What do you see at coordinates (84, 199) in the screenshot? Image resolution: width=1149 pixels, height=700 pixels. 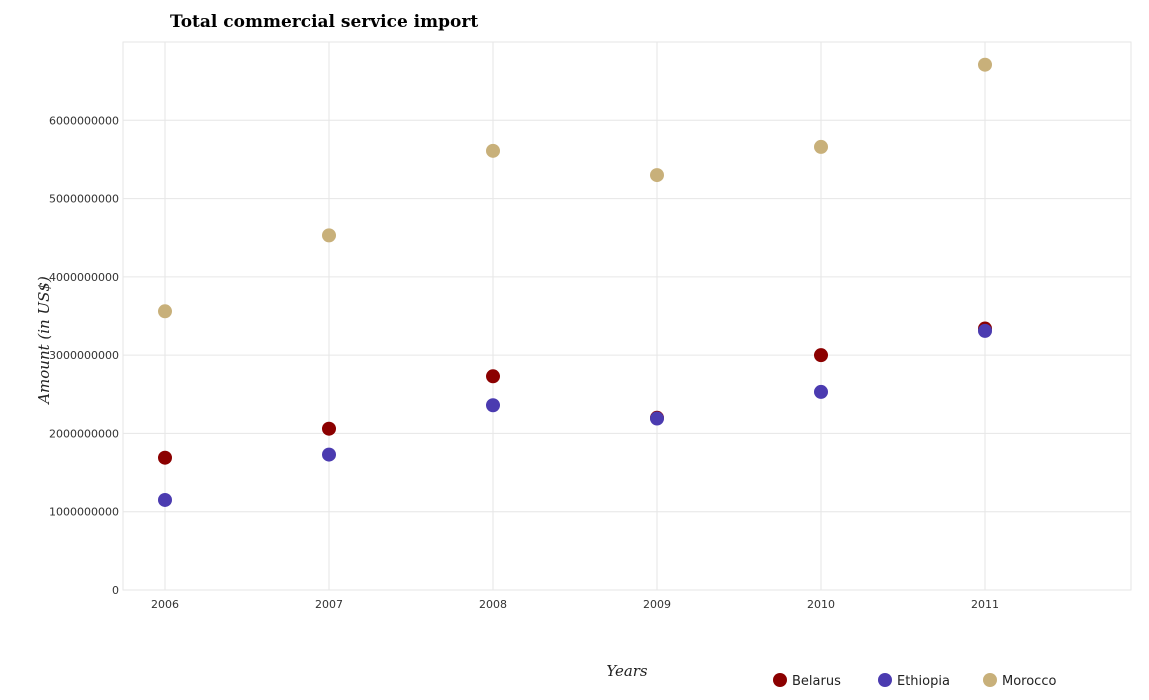 I see `y-tick-label: 5000000000` at bounding box center [84, 199].